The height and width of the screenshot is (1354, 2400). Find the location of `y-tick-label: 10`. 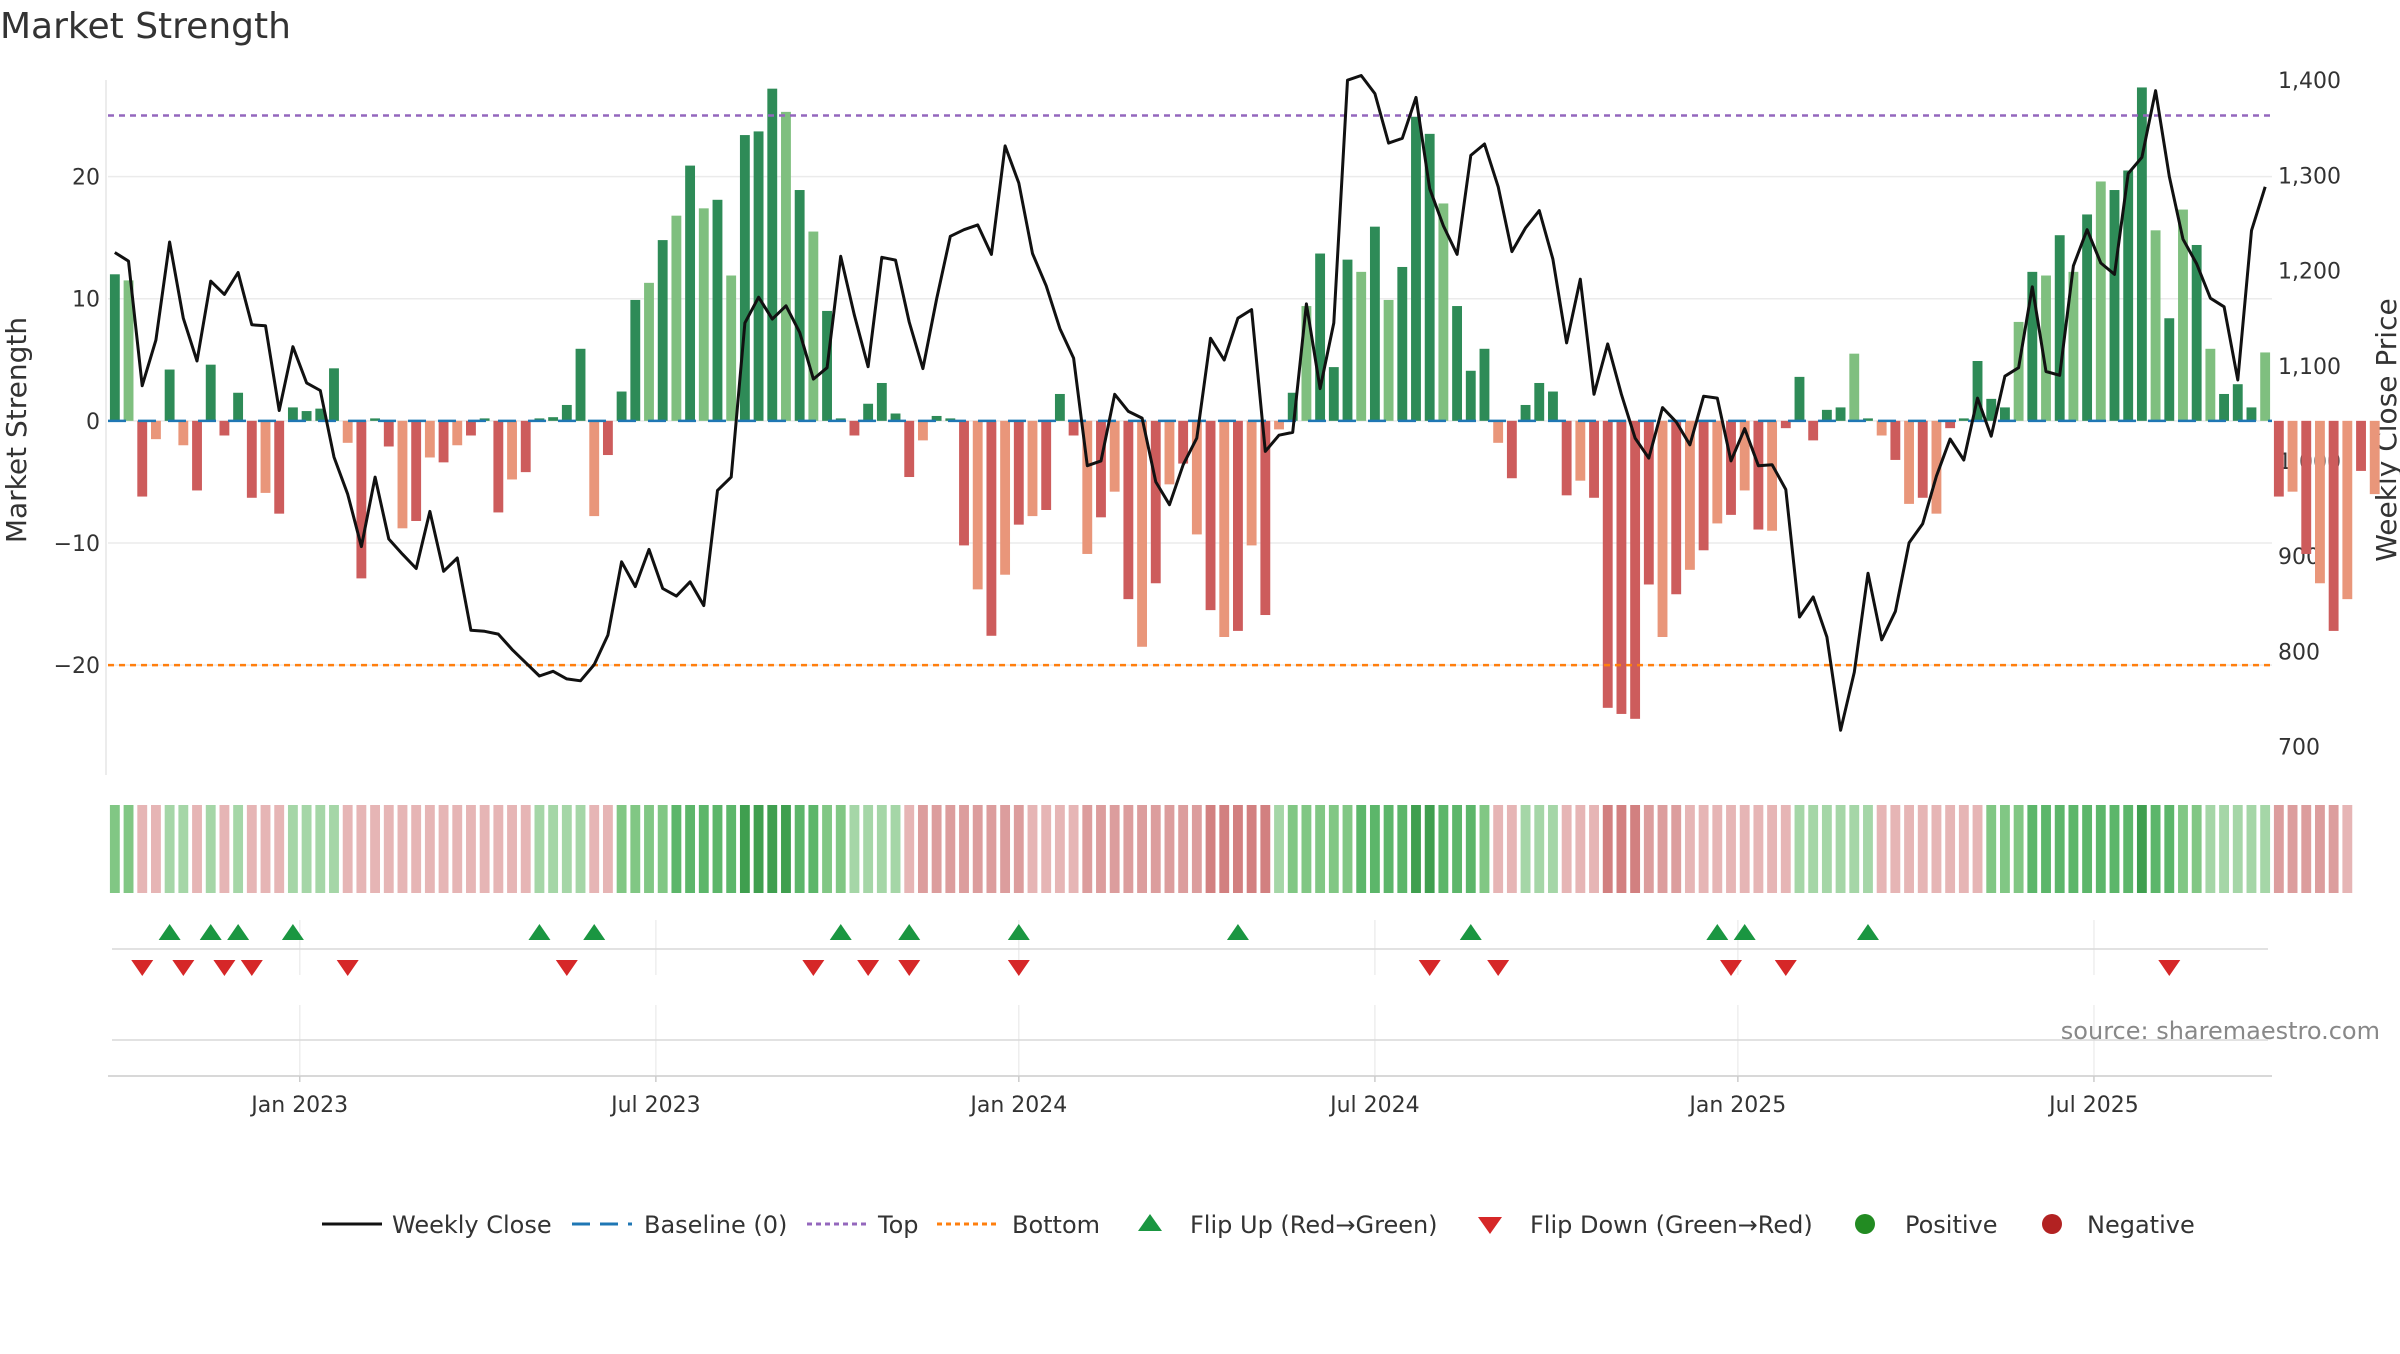

y-tick-label: 10 is located at coordinates (86, 300).